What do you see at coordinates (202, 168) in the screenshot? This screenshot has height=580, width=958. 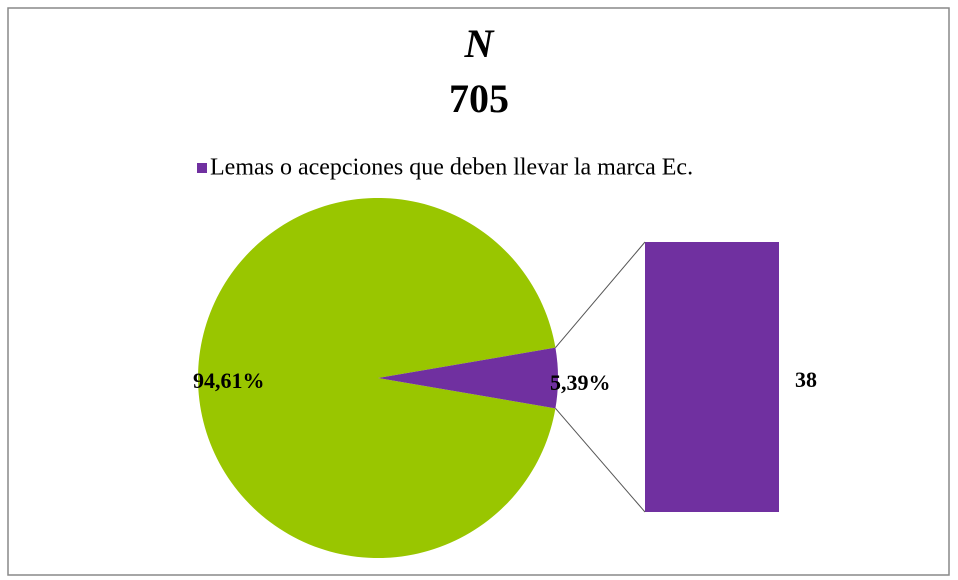 I see `legend-swatch` at bounding box center [202, 168].